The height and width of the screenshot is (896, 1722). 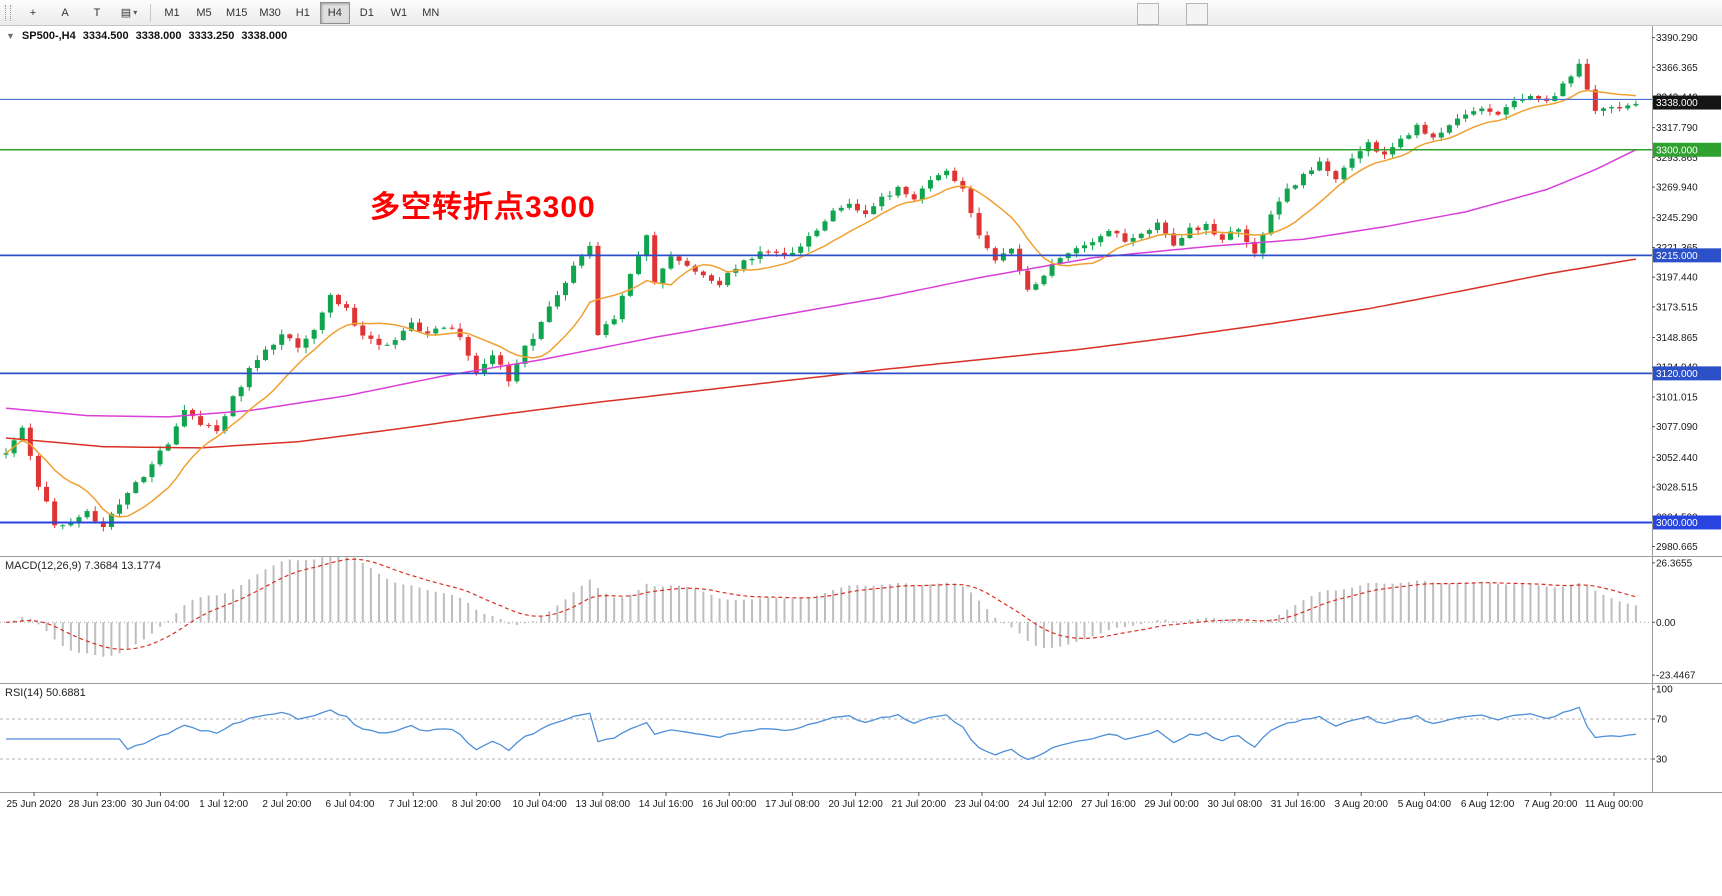 What do you see at coordinates (237, 12) in the screenshot?
I see `timeframe-button-m15: M15` at bounding box center [237, 12].